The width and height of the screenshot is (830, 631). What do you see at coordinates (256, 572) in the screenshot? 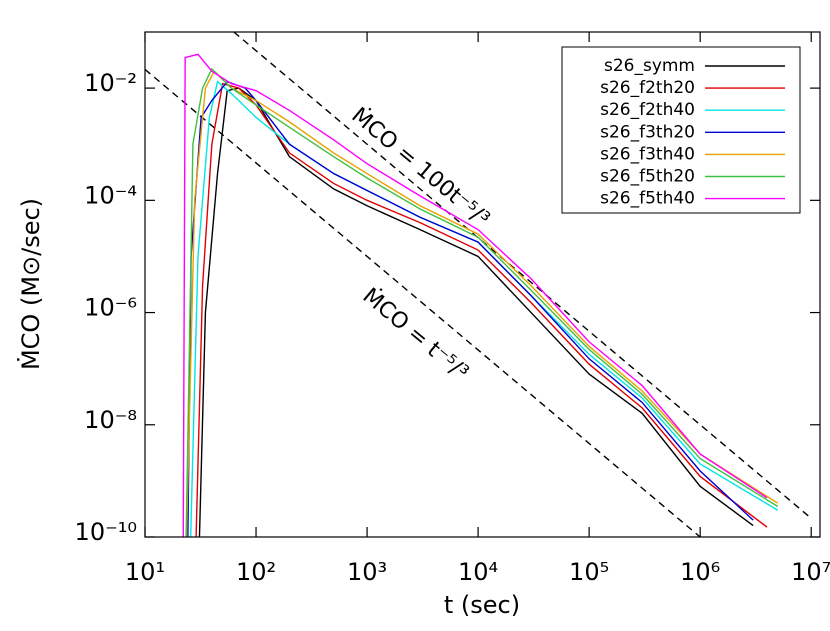
I see `x-tick-label: 10²` at bounding box center [256, 572].